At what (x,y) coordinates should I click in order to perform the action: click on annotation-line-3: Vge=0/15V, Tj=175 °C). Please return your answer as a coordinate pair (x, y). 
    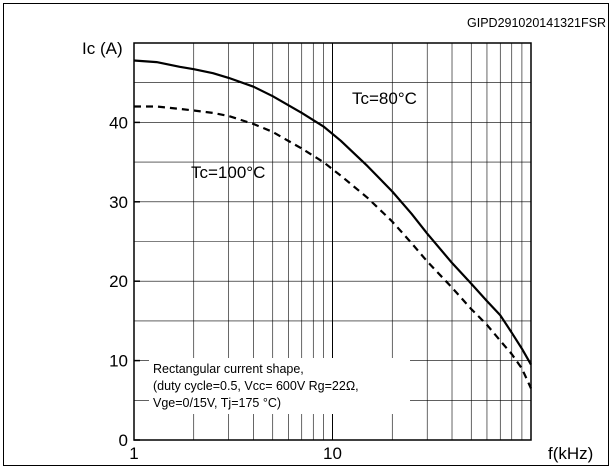
    Looking at the image, I should click on (217, 403).